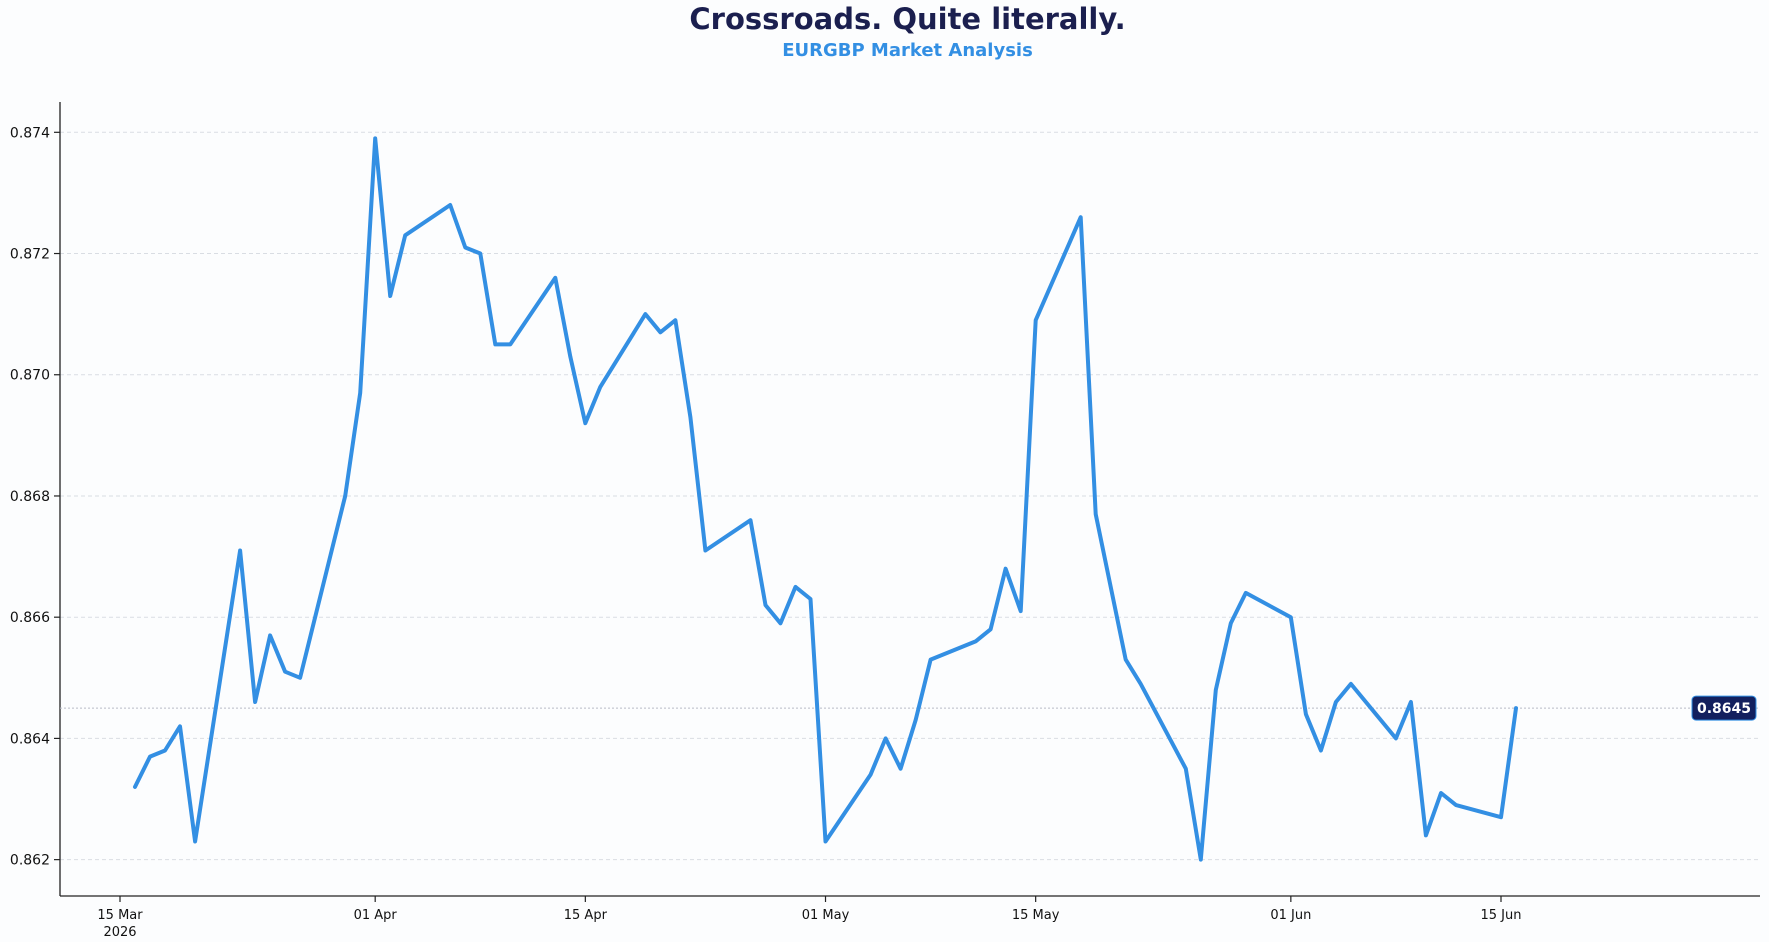 The width and height of the screenshot is (1769, 942). What do you see at coordinates (30, 133) in the screenshot?
I see `y-tick-label: 0.874` at bounding box center [30, 133].